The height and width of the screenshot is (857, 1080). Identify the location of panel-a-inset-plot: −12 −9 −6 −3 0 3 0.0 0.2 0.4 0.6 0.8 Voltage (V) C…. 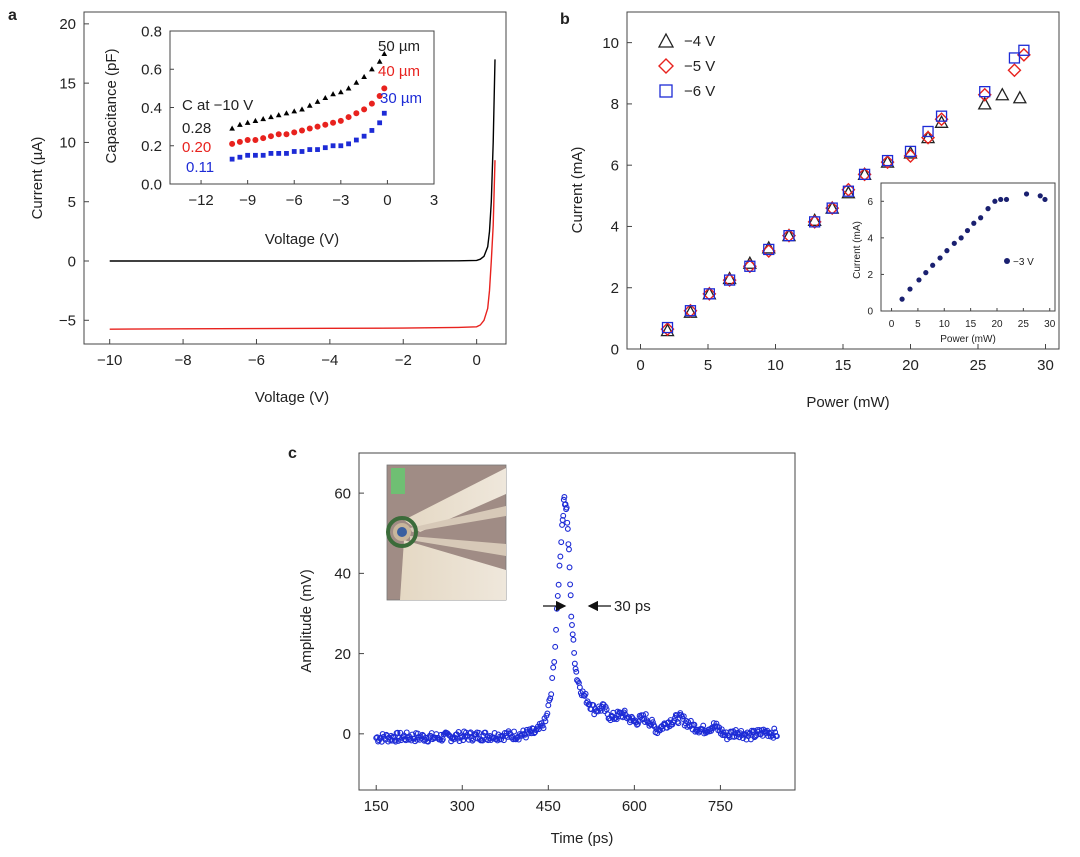
(270, 135).